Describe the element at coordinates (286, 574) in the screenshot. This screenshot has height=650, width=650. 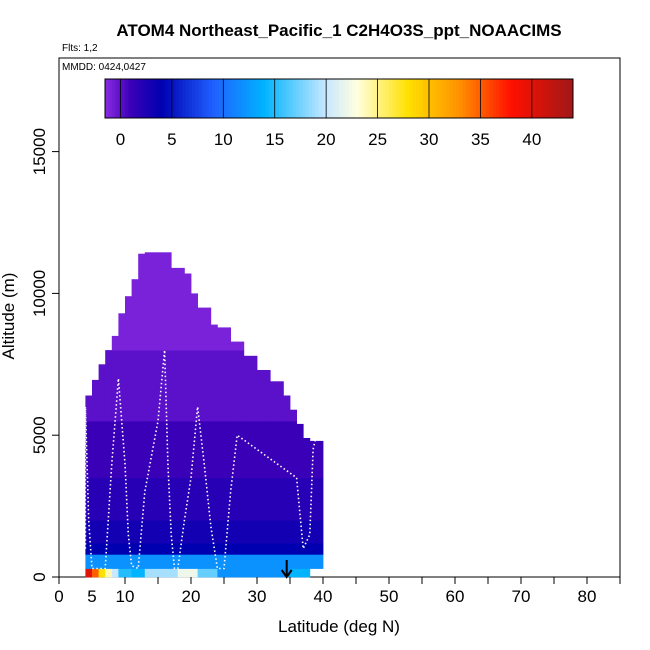
I see `arrow-head` at that location.